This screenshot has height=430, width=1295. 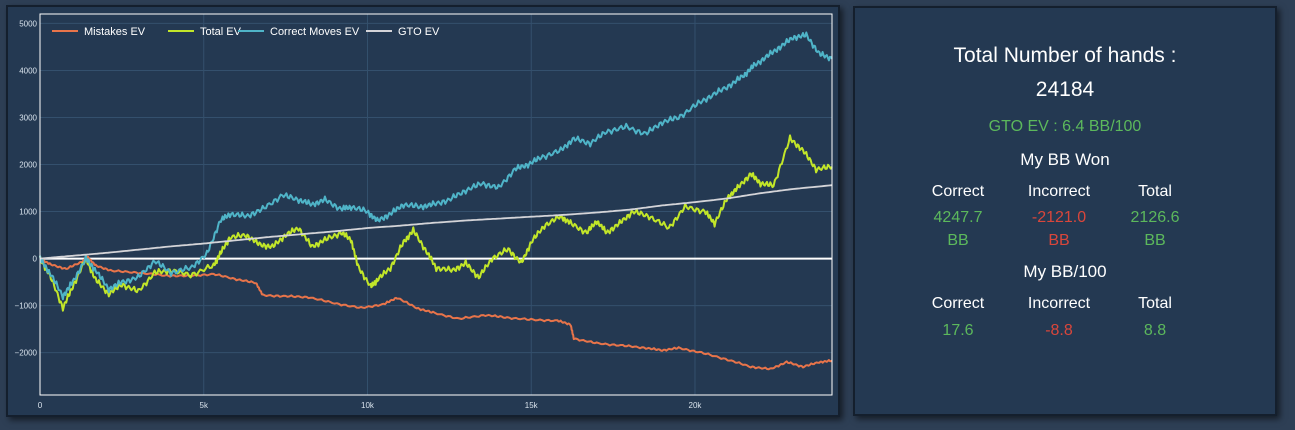 What do you see at coordinates (1065, 159) in the screenshot?
I see `bb-won-title: My BB Won` at bounding box center [1065, 159].